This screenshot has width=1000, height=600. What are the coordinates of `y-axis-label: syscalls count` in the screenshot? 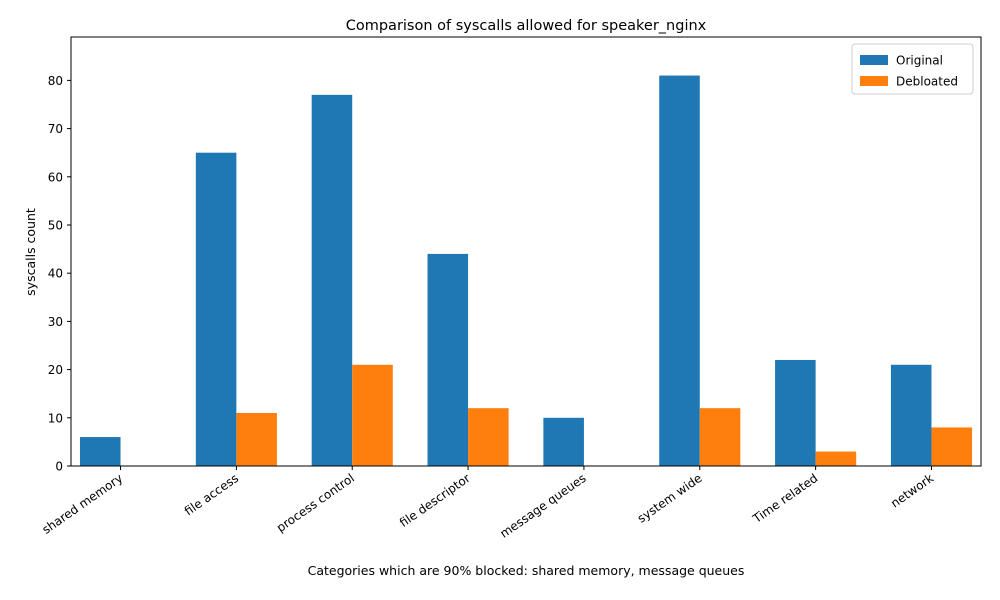 It's located at (30, 252).